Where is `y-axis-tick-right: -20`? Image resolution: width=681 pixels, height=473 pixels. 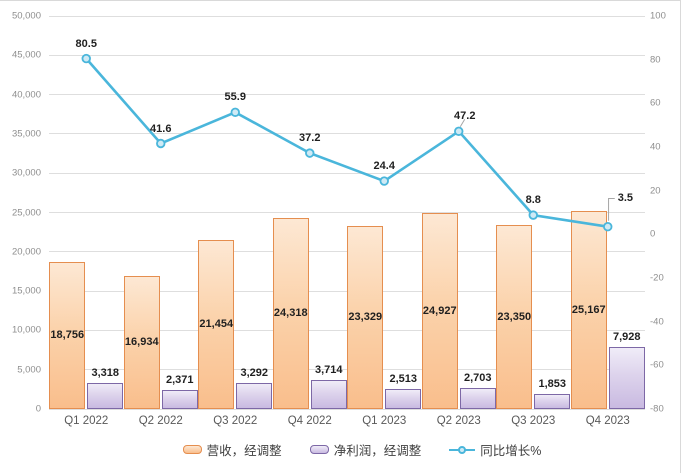 y-axis-tick-right: -20 is located at coordinates (657, 278).